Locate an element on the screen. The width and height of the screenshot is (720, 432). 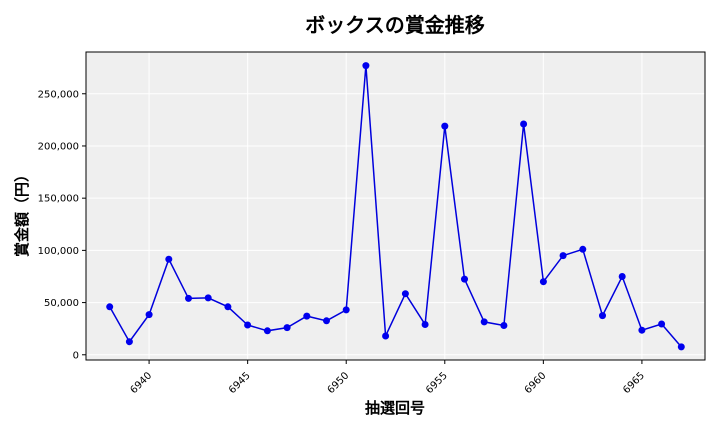
y-tick-label: 250,000 is located at coordinates (58, 94).